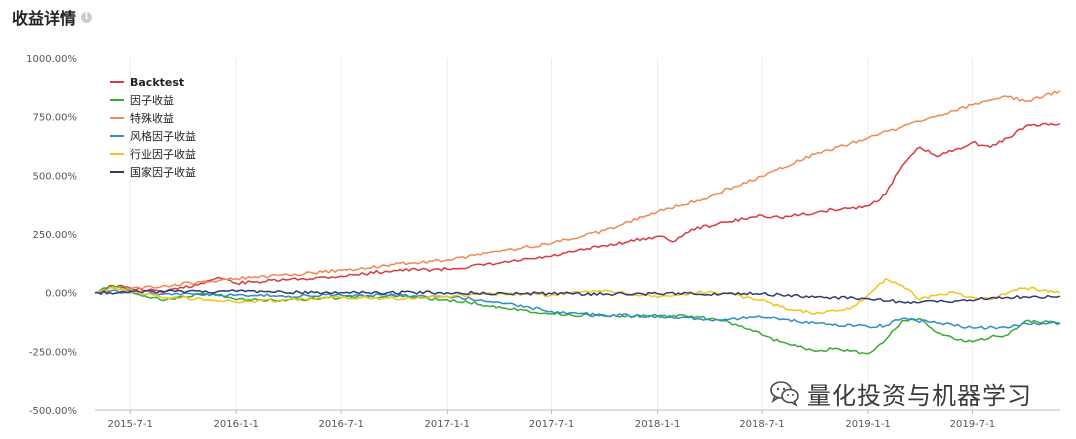 This screenshot has height=439, width=1076. What do you see at coordinates (87, 17) in the screenshot?
I see `info-icon: i` at bounding box center [87, 17].